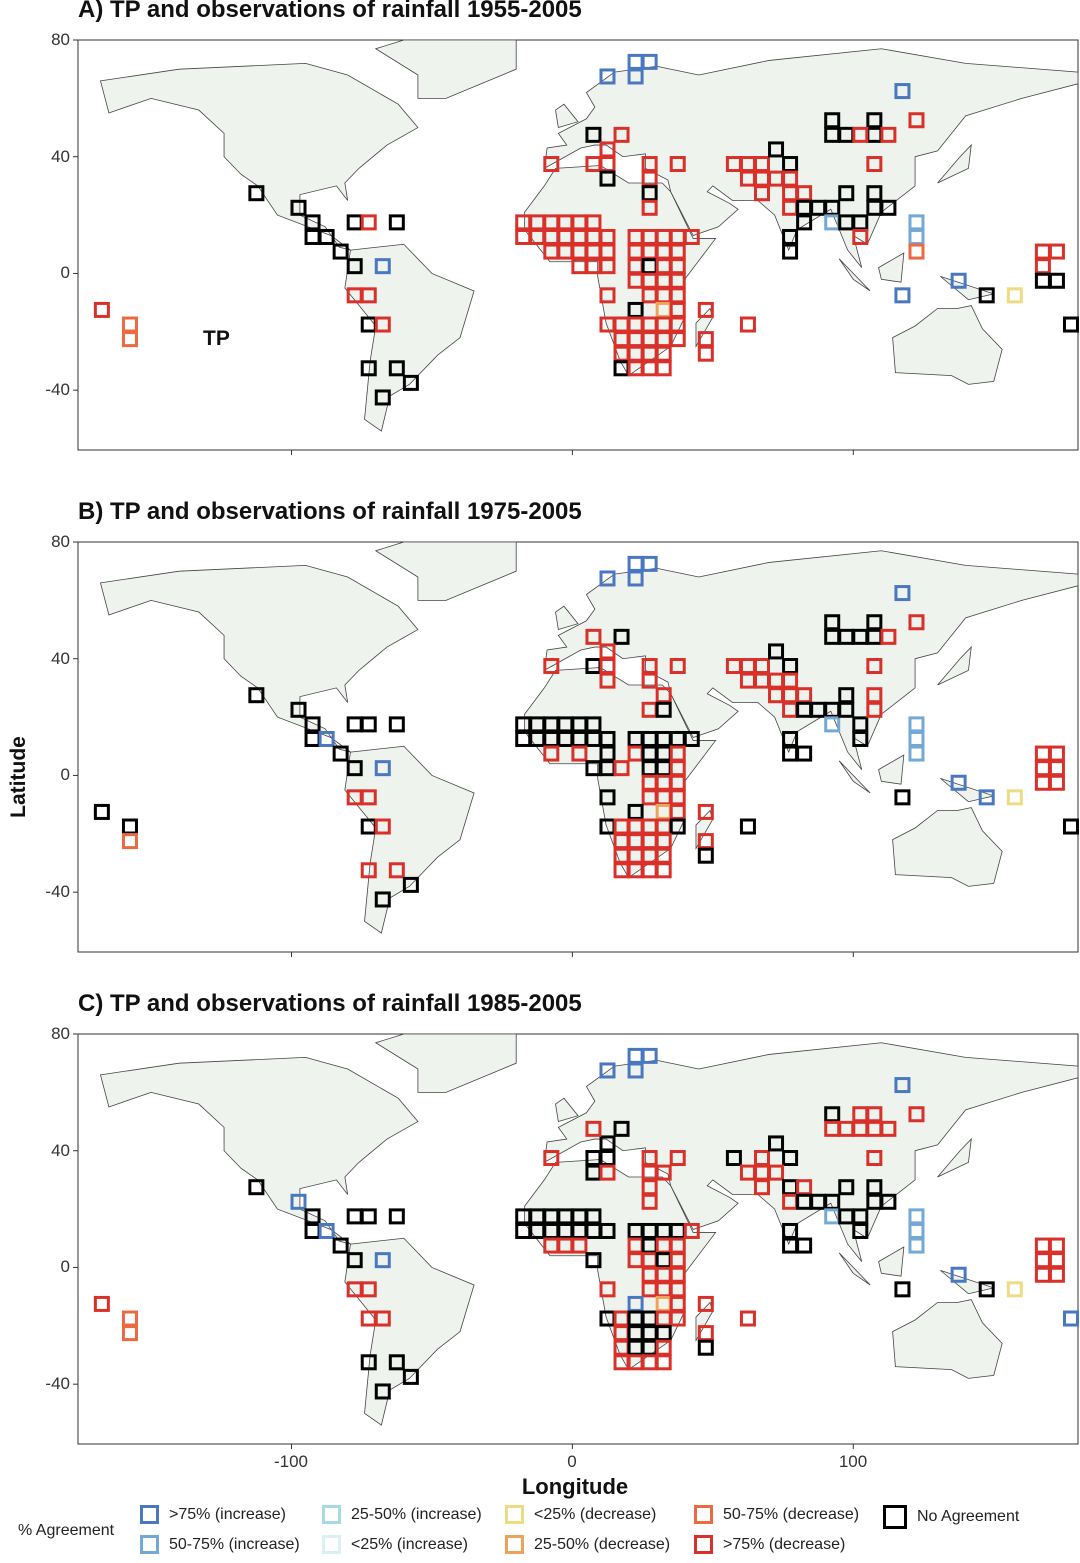 This screenshot has width=1080, height=1563. Describe the element at coordinates (60, 541) in the screenshot. I see `y-tick-label: 80` at that location.